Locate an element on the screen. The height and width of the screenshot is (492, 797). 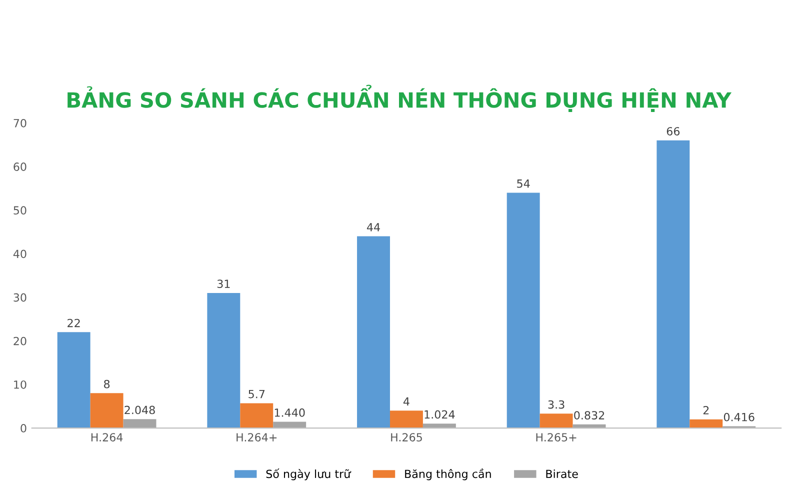
data-label: 44 is located at coordinates (373, 227).